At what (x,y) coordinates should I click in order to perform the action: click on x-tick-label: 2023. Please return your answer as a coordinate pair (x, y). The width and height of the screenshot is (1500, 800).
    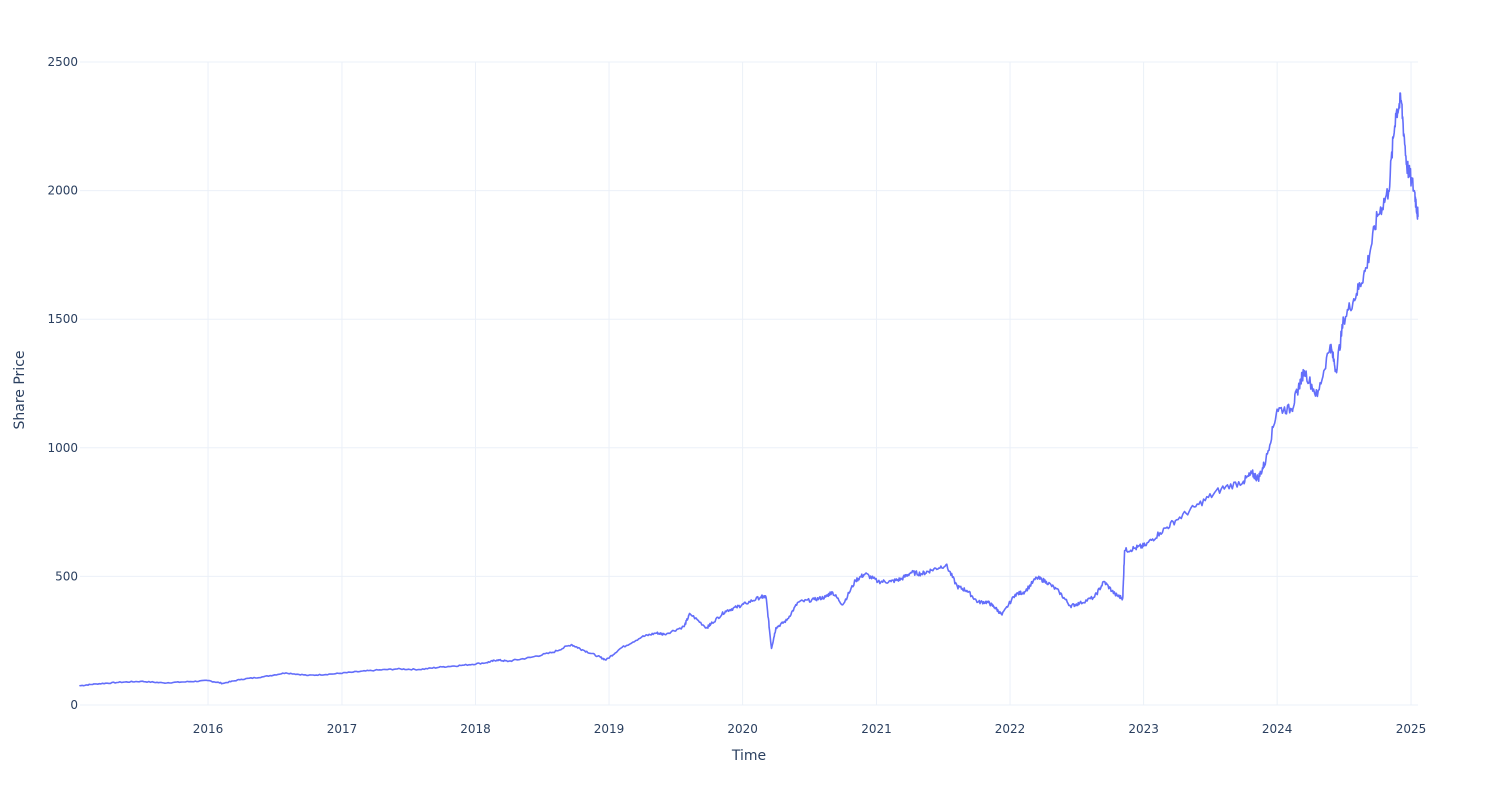
    Looking at the image, I should click on (1143, 729).